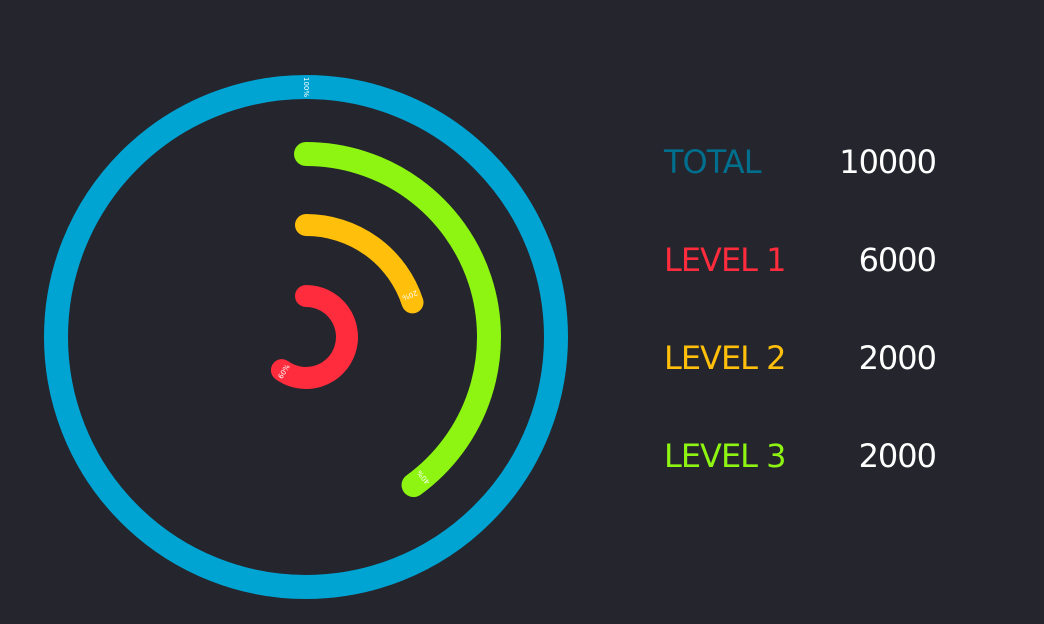 The height and width of the screenshot is (624, 1044). Describe the element at coordinates (814, 375) in the screenshot. I see `legend-row-level-2: LEVEL 2 2000` at that location.